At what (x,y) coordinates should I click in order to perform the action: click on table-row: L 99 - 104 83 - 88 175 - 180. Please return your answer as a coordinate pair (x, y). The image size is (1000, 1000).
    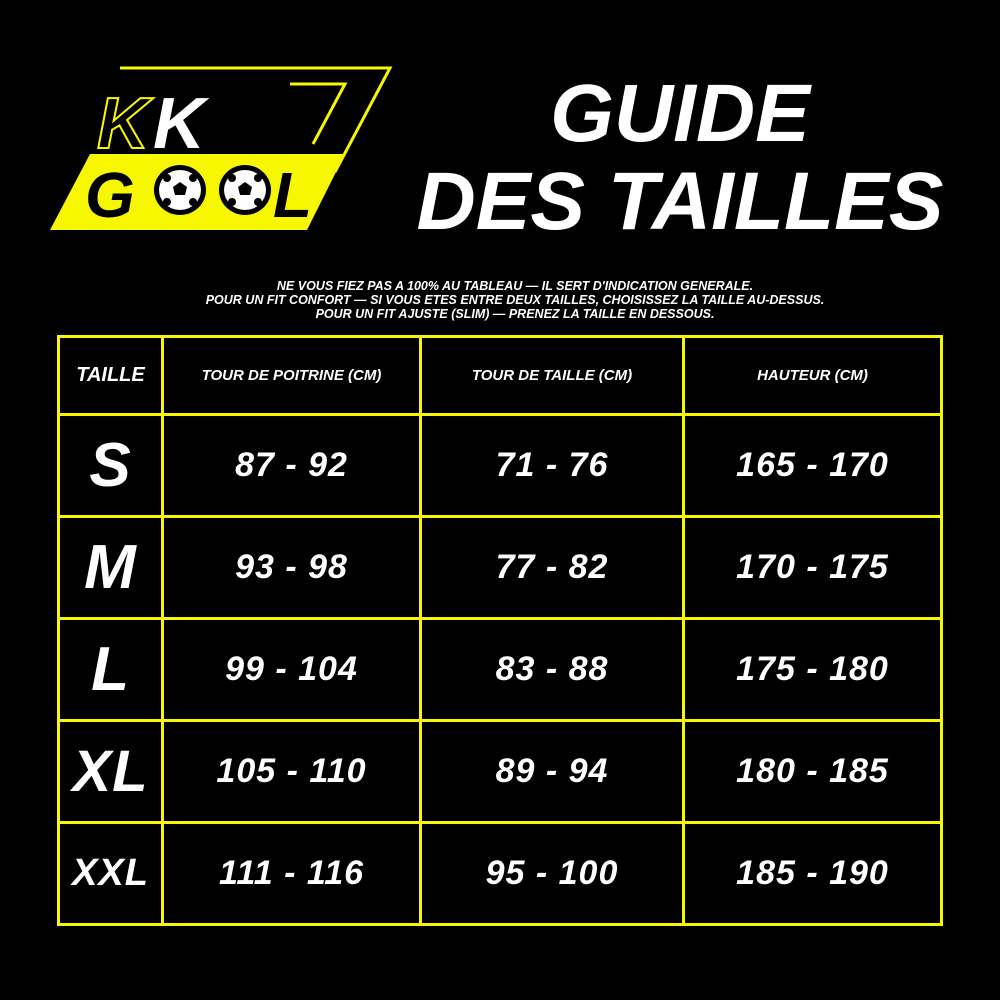
    Looking at the image, I should click on (500, 669).